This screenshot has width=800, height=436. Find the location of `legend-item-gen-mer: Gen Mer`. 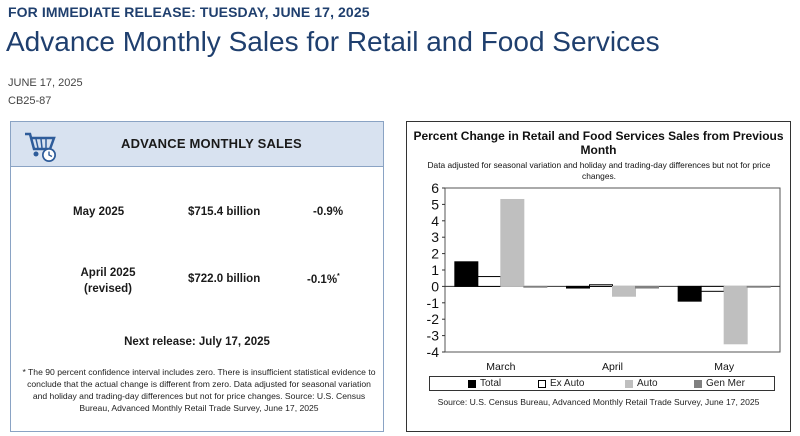

legend-item-gen-mer: Gen Mer is located at coordinates (719, 383).